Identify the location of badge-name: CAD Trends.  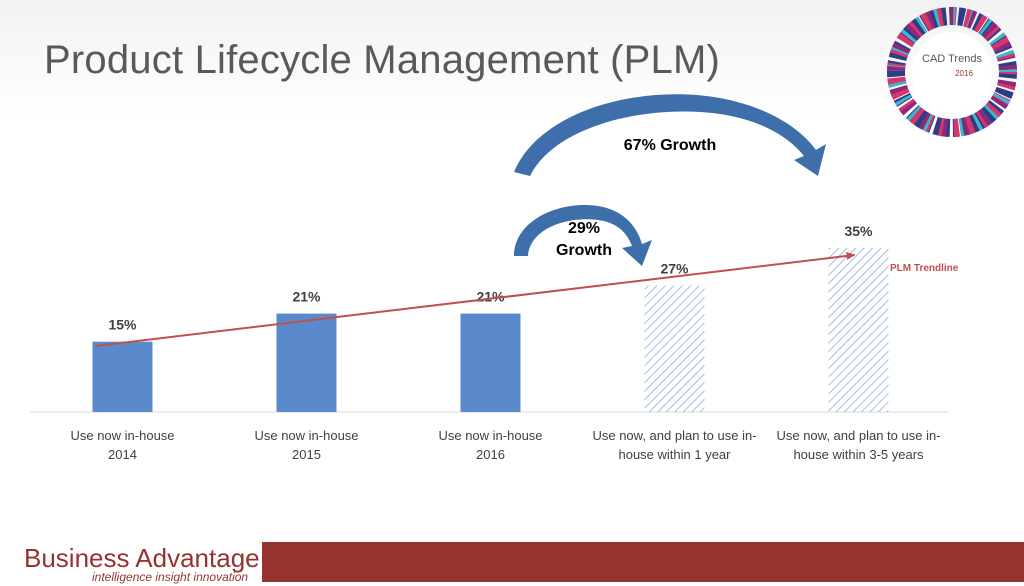
(952, 59).